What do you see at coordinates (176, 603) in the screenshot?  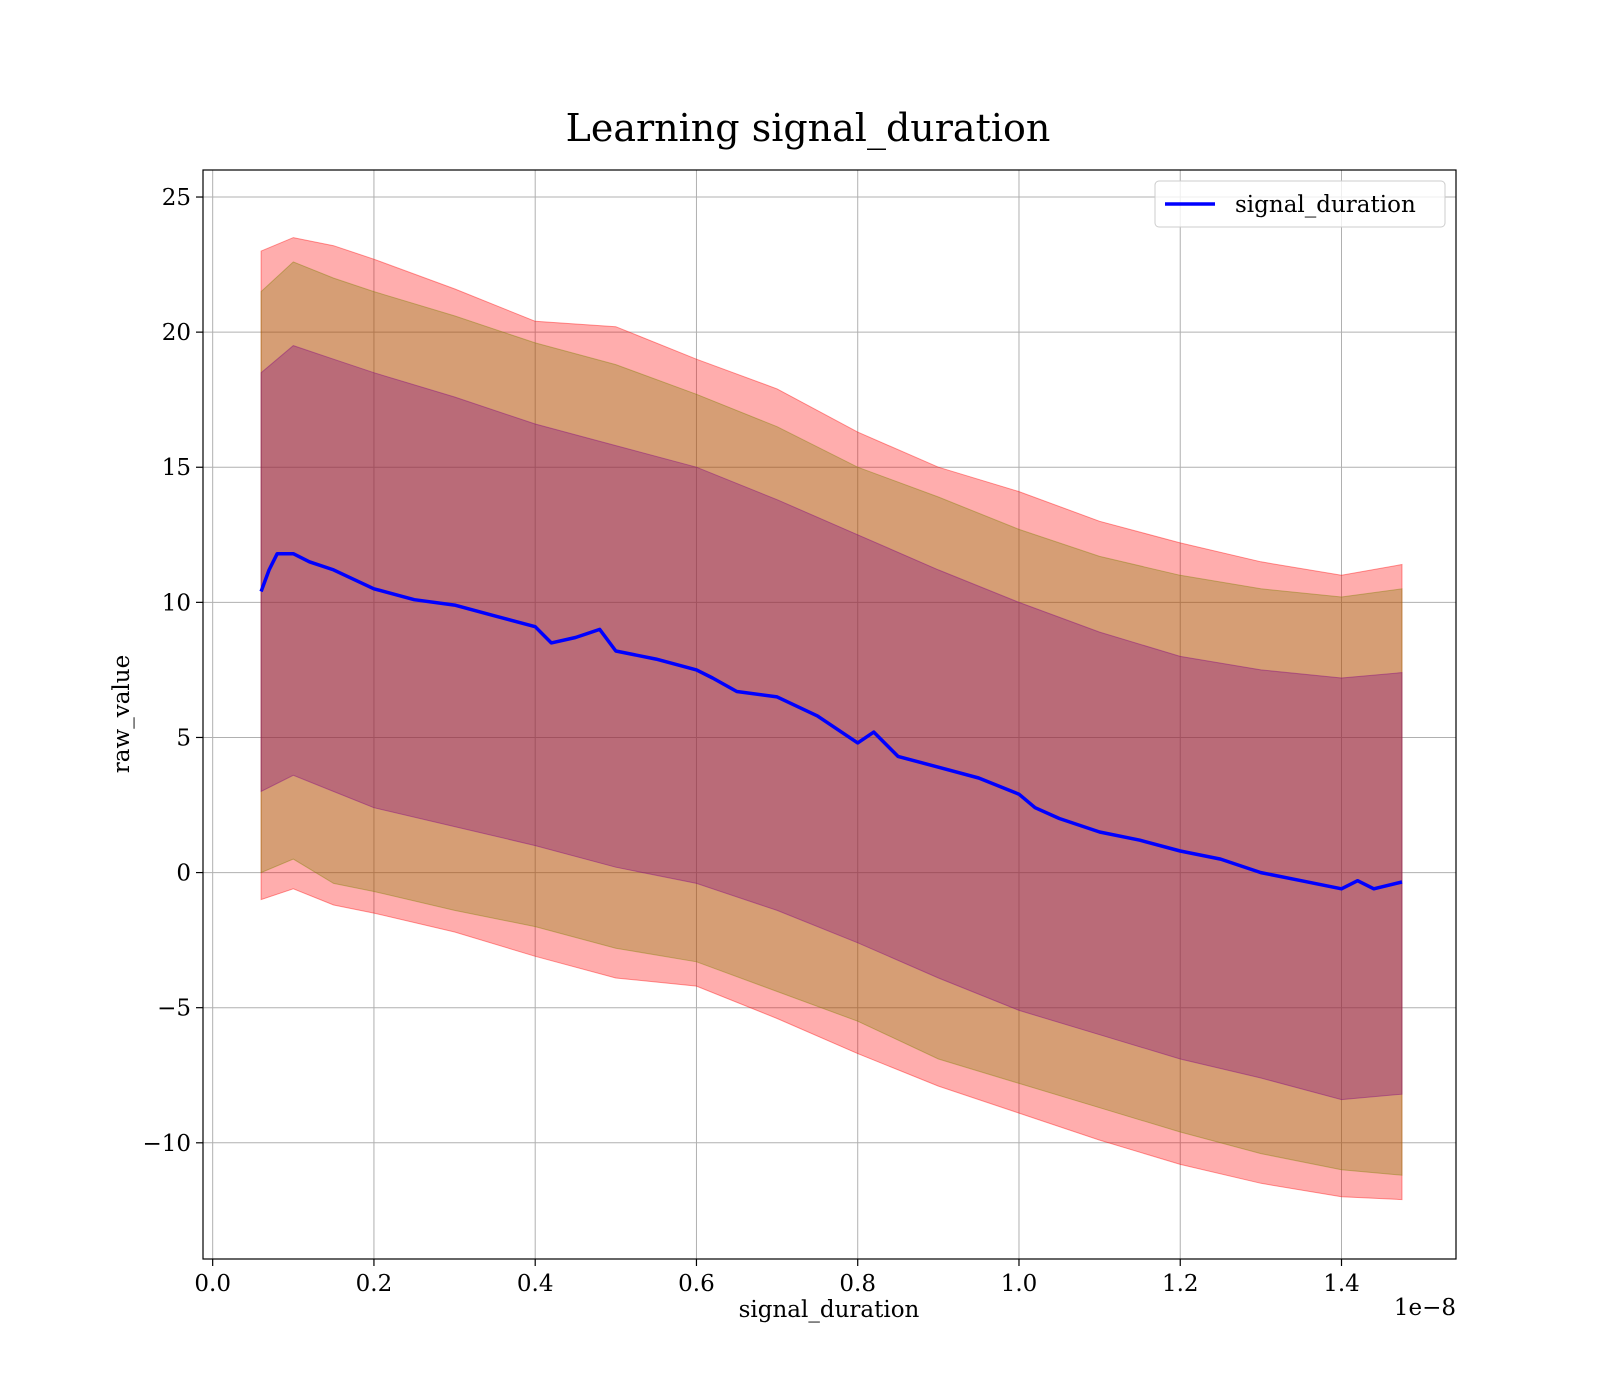 I see `y-tick-label-4: 10` at bounding box center [176, 603].